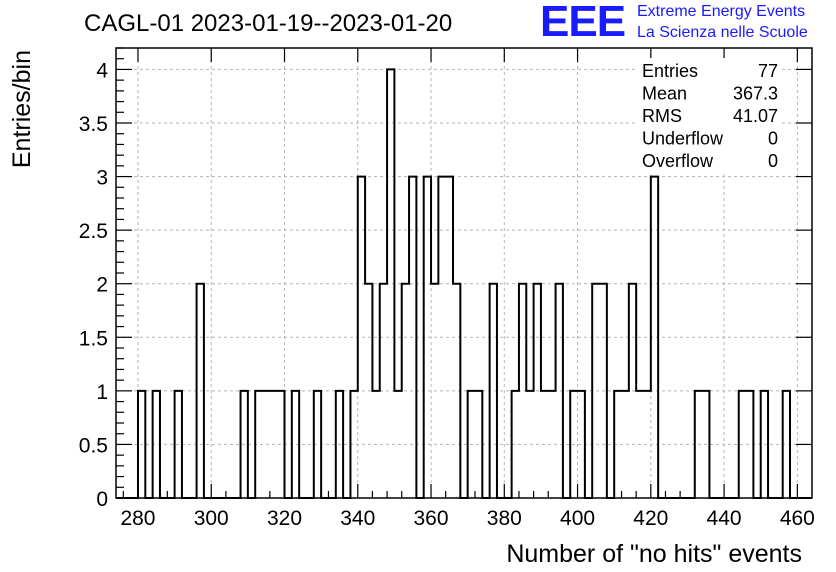 The height and width of the screenshot is (572, 836). Describe the element at coordinates (678, 161) in the screenshot. I see `stats-label: Overflow` at that location.